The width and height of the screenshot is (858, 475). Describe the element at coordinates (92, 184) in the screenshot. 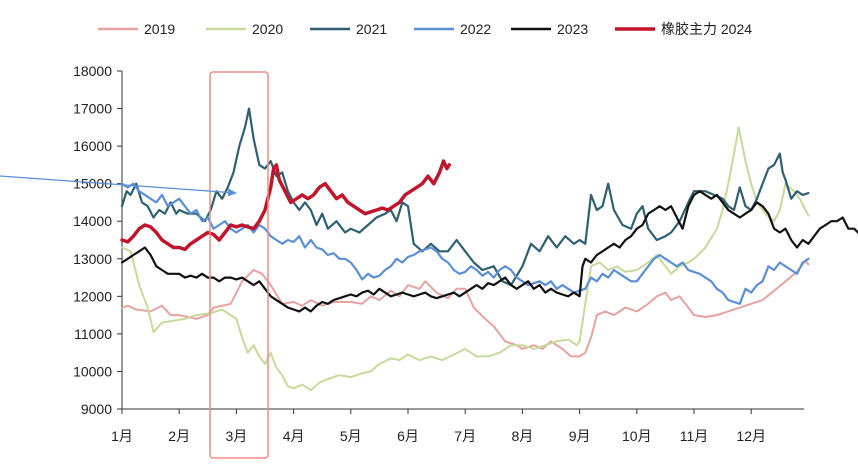

I see `y-tick-label: 15000` at that location.